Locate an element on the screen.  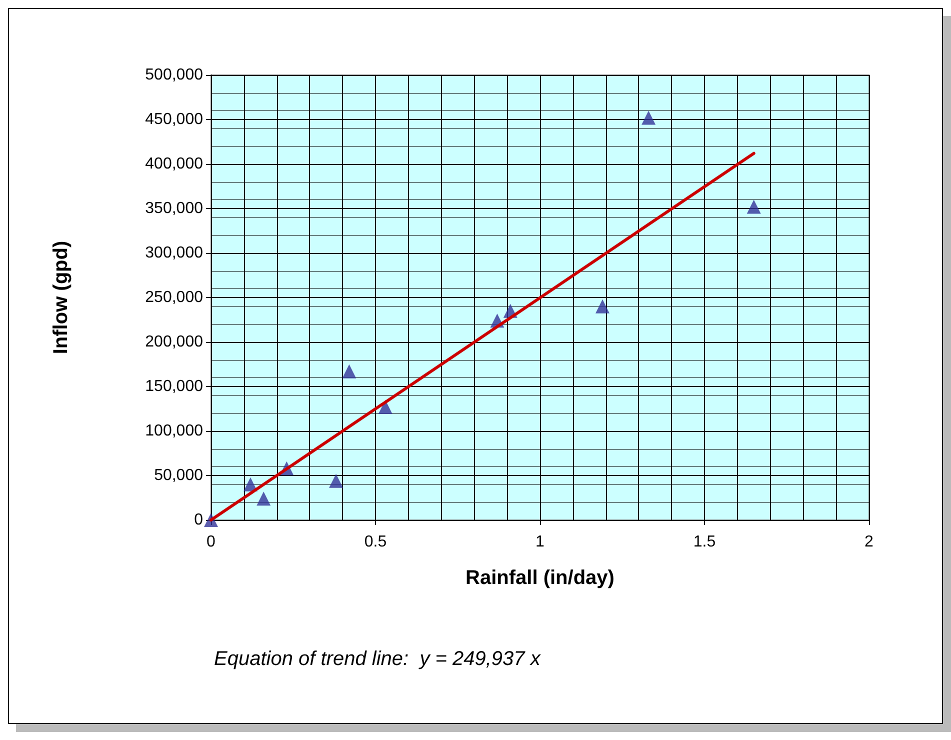
y-tick-label: 300,000 is located at coordinates (174, 253).